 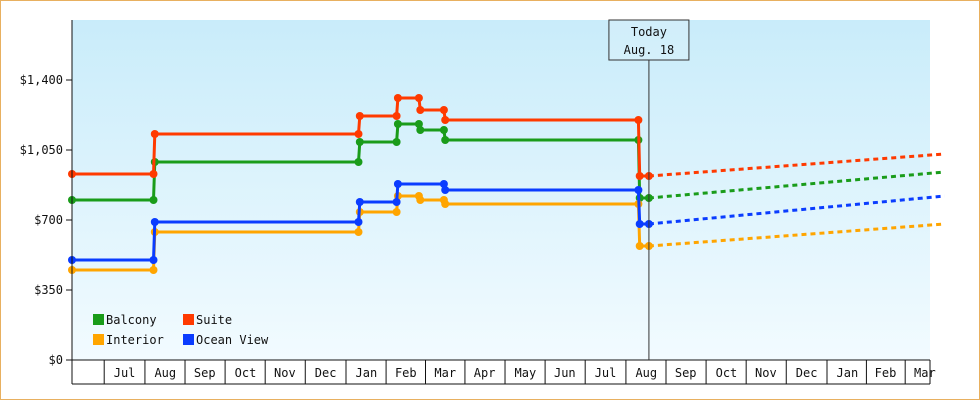 What do you see at coordinates (796, 210) in the screenshot?
I see `series-projection-ocean-view` at bounding box center [796, 210].